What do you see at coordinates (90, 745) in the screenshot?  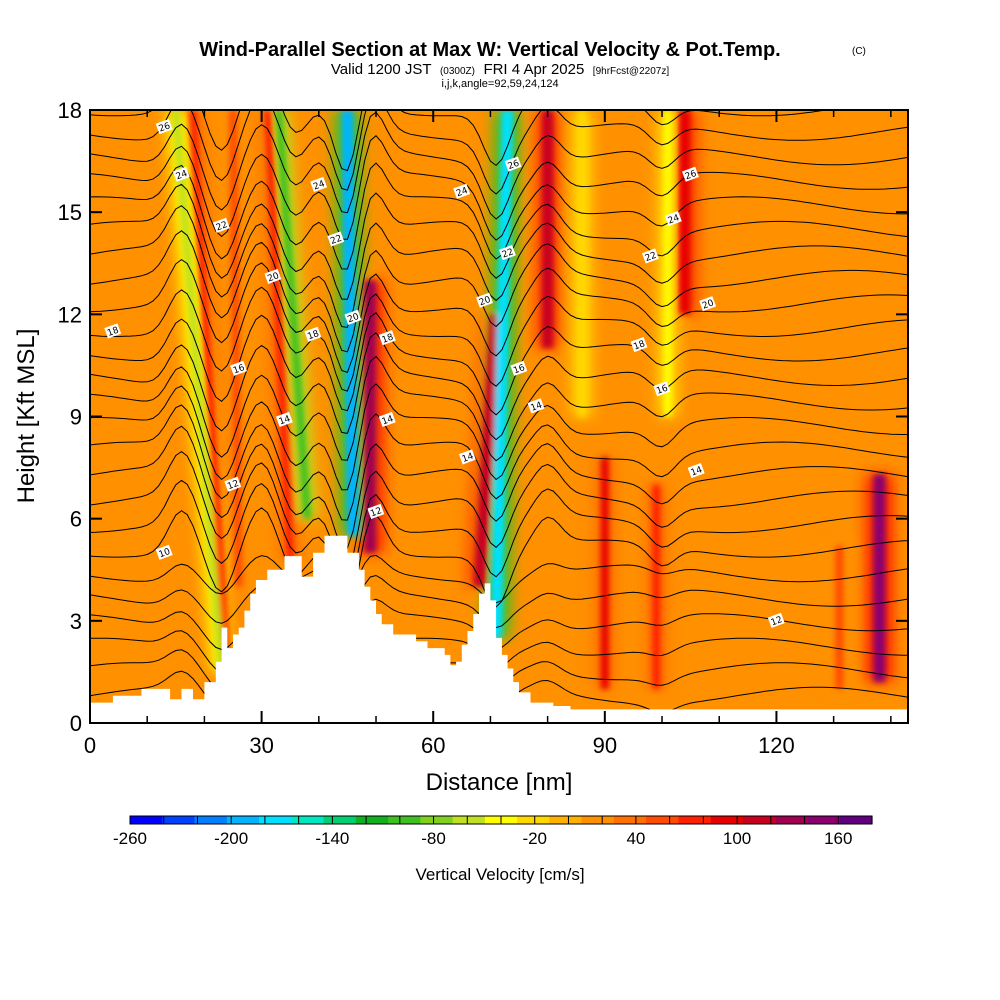 I see `x-tick-label: 0` at bounding box center [90, 745].